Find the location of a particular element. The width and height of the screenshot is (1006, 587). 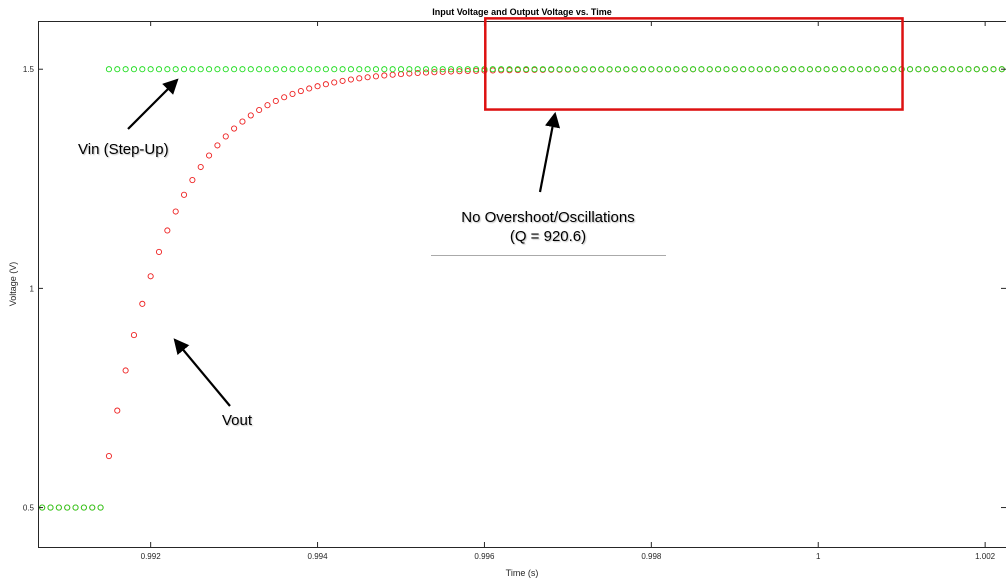

x-tick-label: 0.998 is located at coordinates (651, 556).